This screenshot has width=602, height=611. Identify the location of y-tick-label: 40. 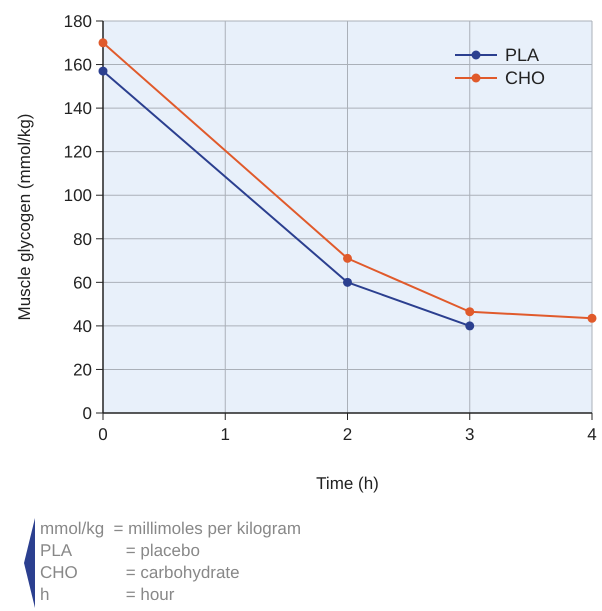
(82, 326).